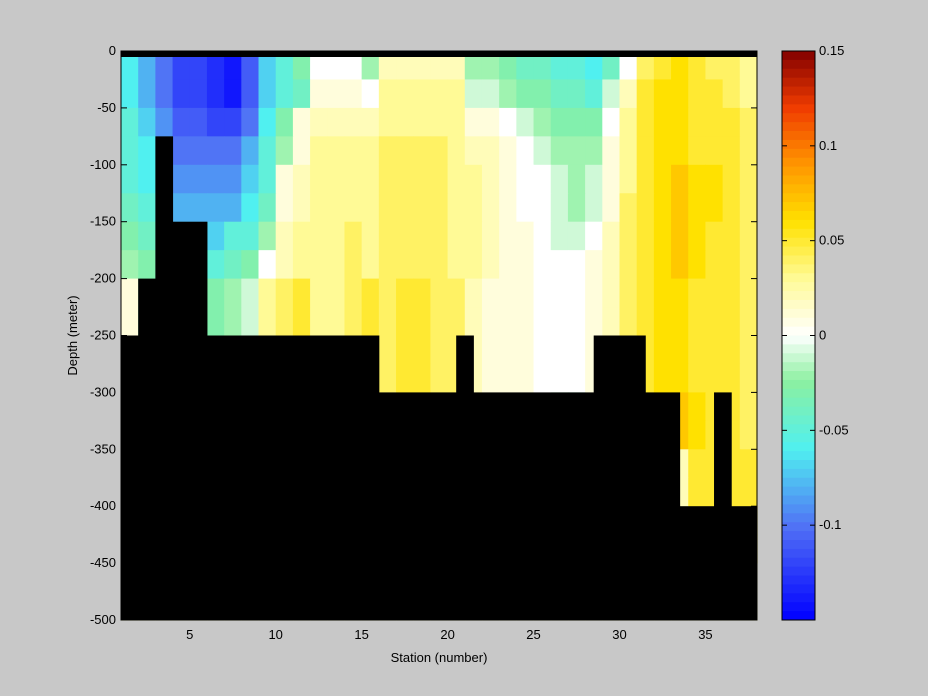  I want to click on y-tick-label: -250, so click(103, 335).